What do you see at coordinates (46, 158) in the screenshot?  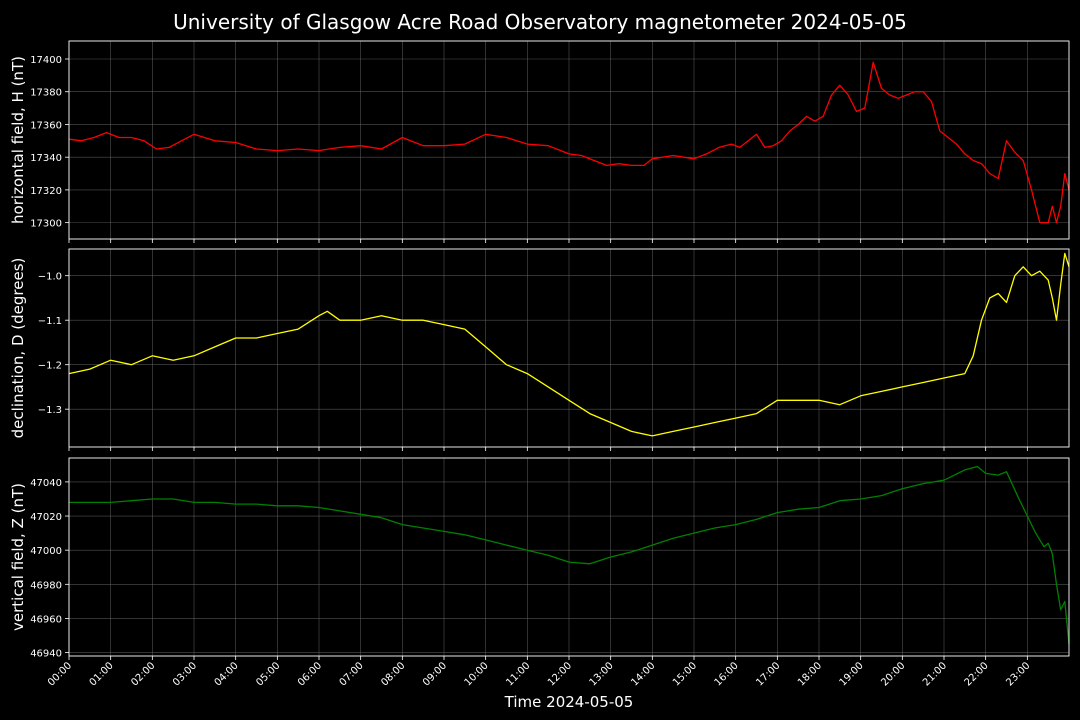 I see `y-tick-label-h: 17340` at bounding box center [46, 158].